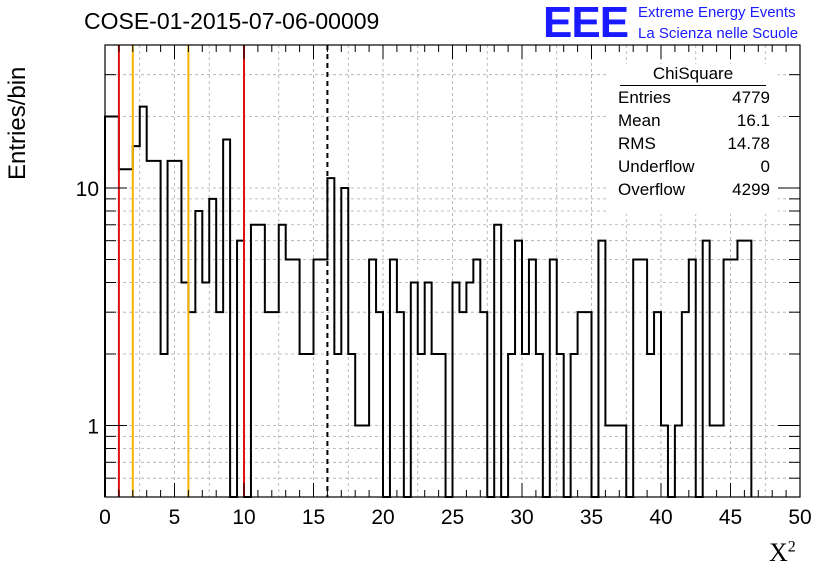 This screenshot has width=836, height=572. Describe the element at coordinates (313, 517) in the screenshot. I see `x-tick-label: 15` at that location.